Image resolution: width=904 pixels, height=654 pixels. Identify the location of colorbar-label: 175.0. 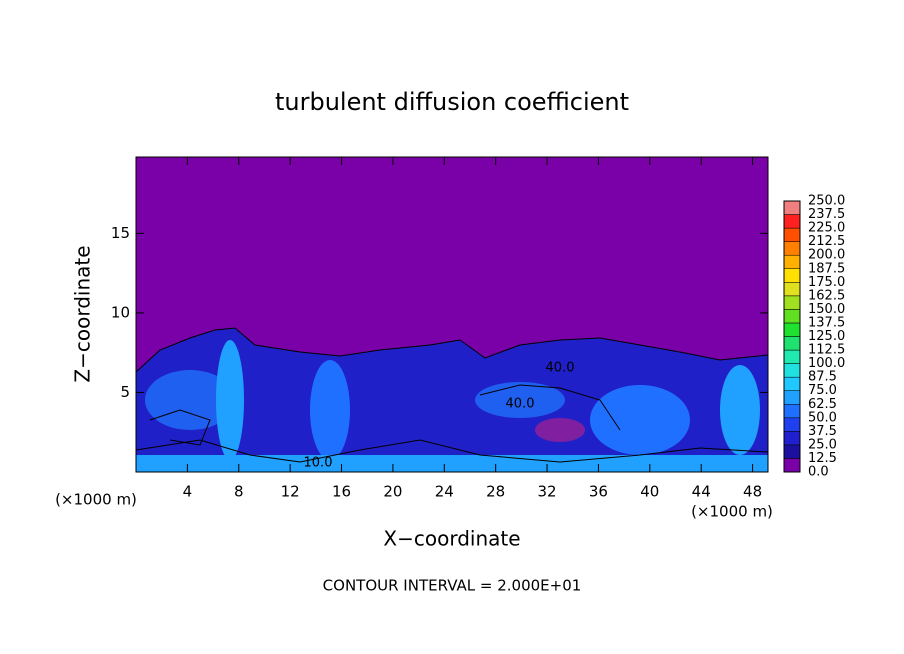
(826, 282).